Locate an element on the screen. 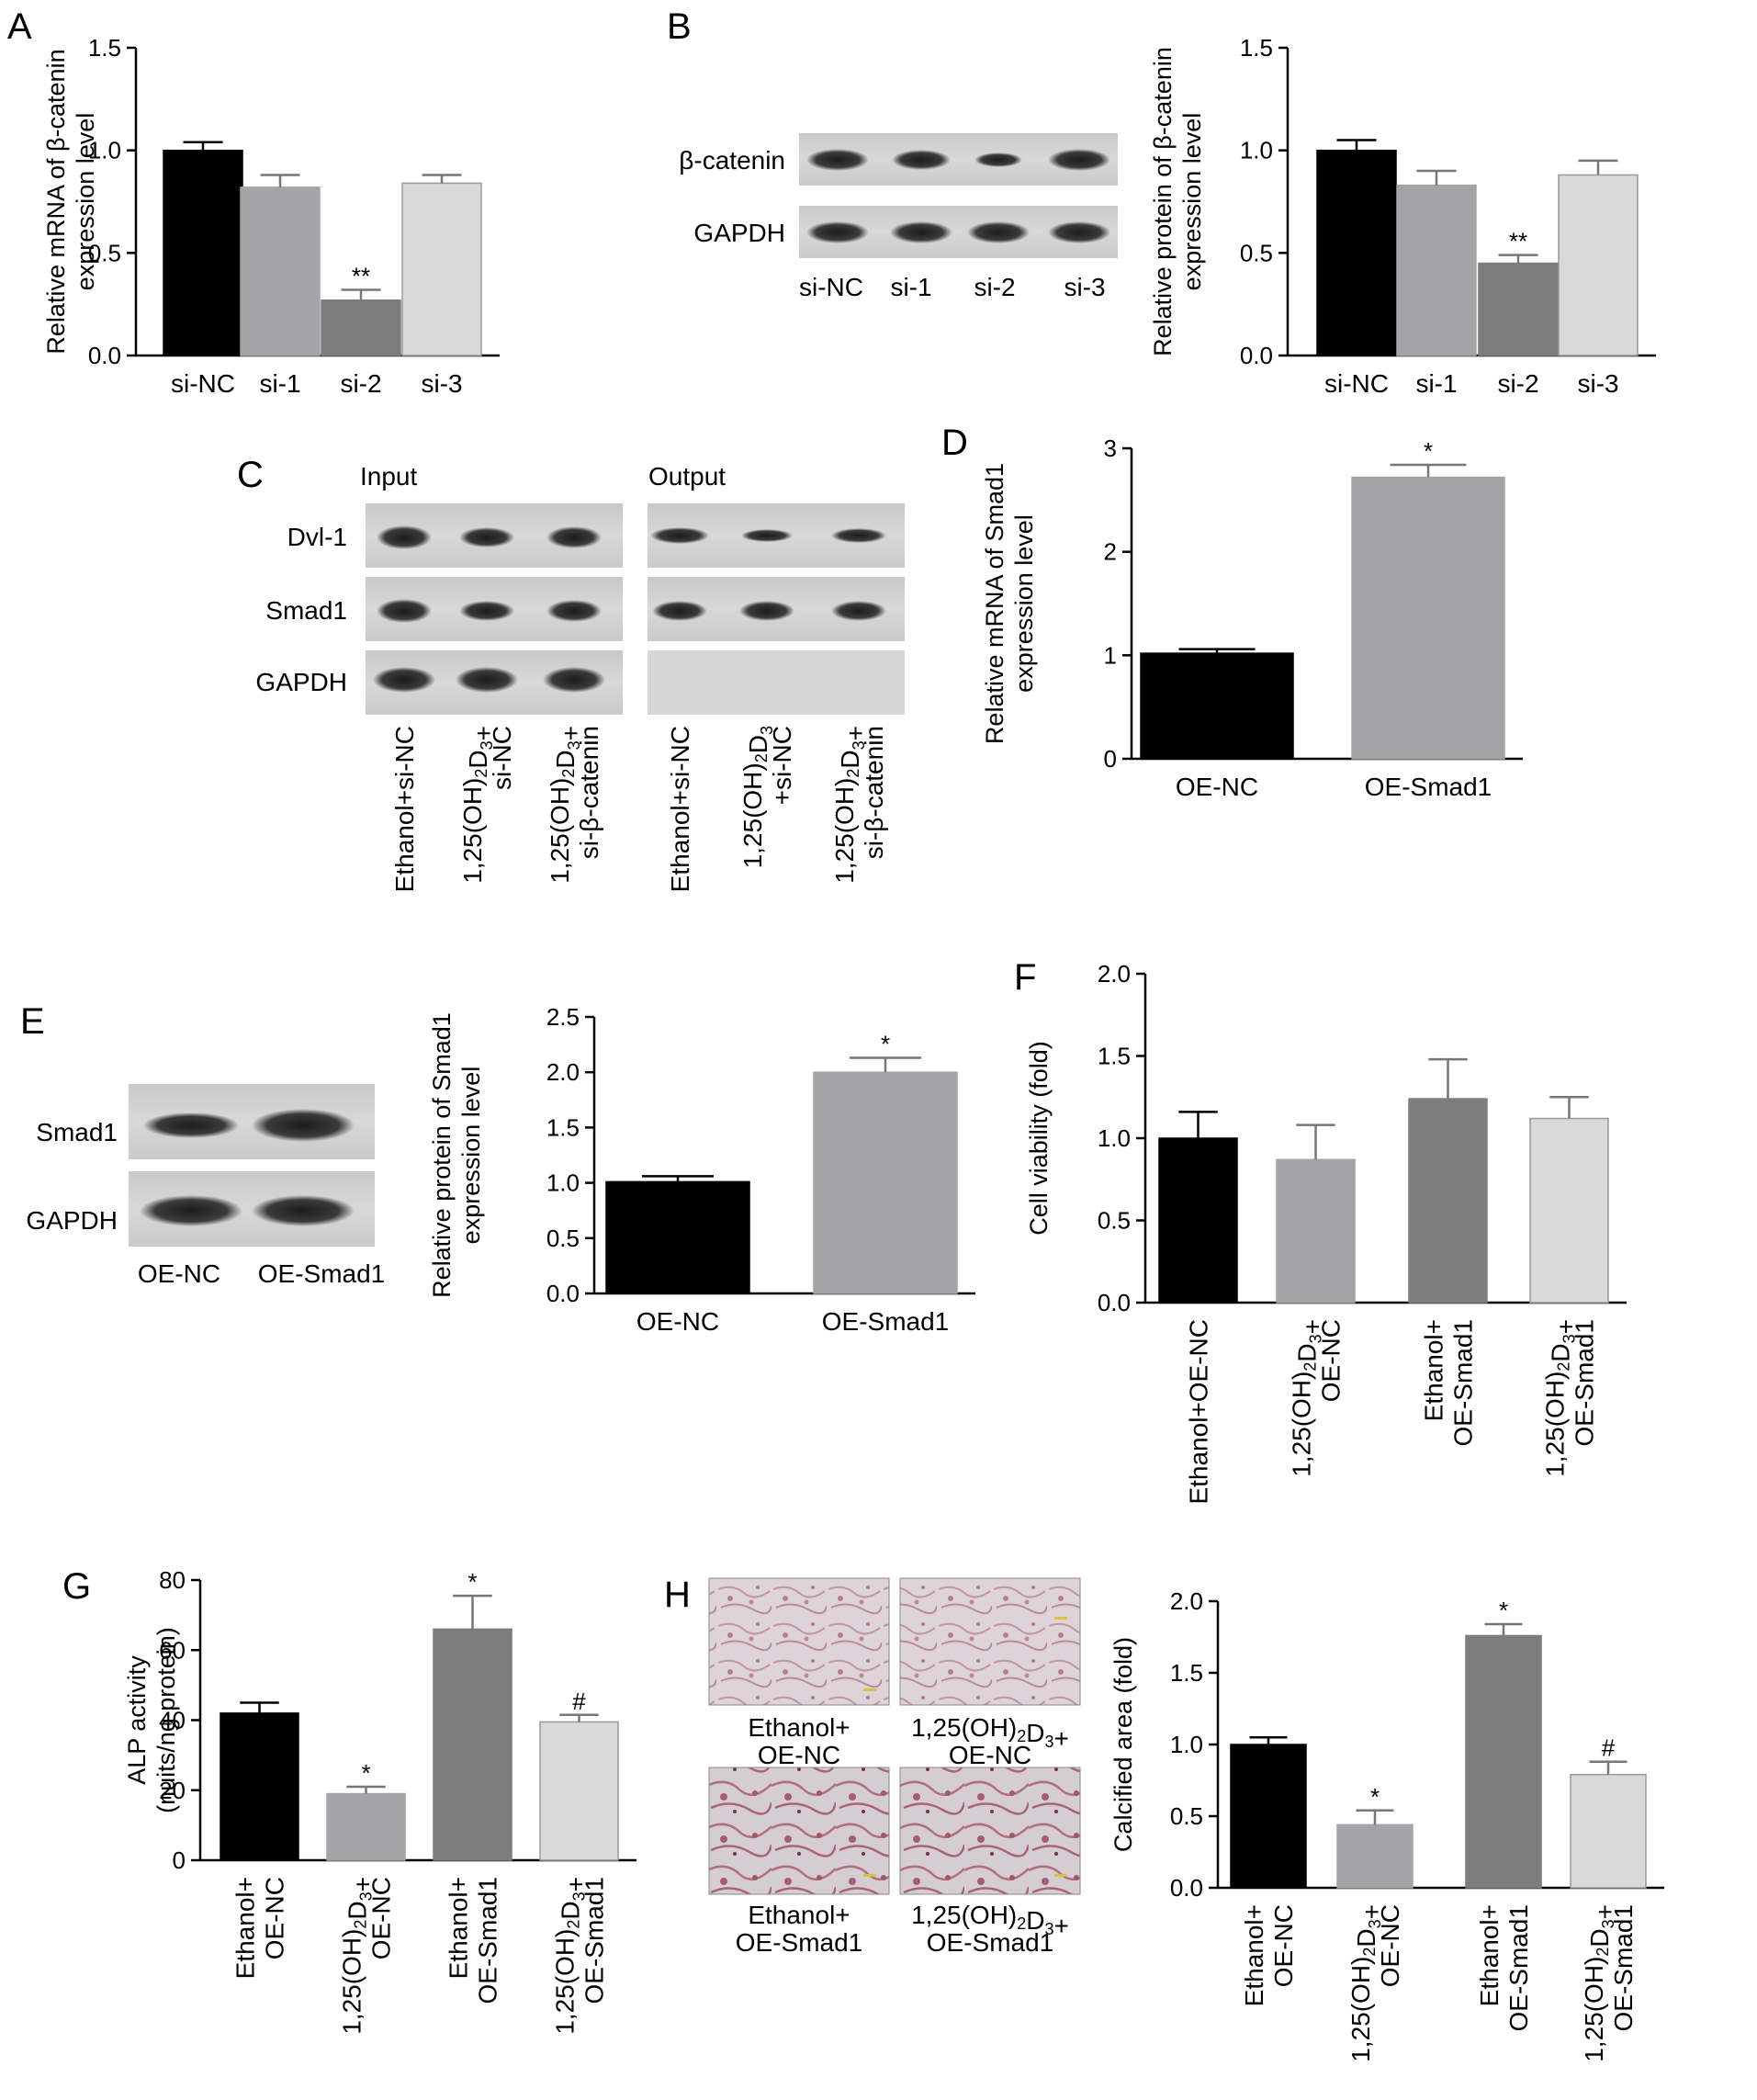  y-tick-label: 1 is located at coordinates (1111, 655).